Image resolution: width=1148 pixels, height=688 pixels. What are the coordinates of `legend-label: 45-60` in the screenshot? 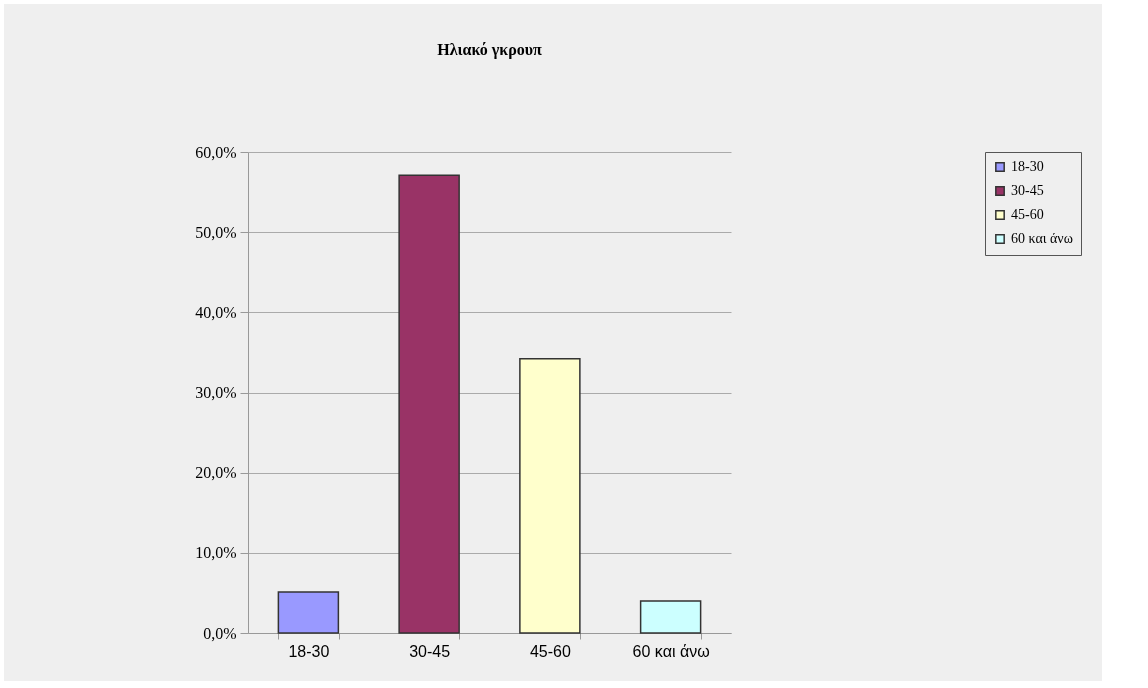 It's located at (1027, 214).